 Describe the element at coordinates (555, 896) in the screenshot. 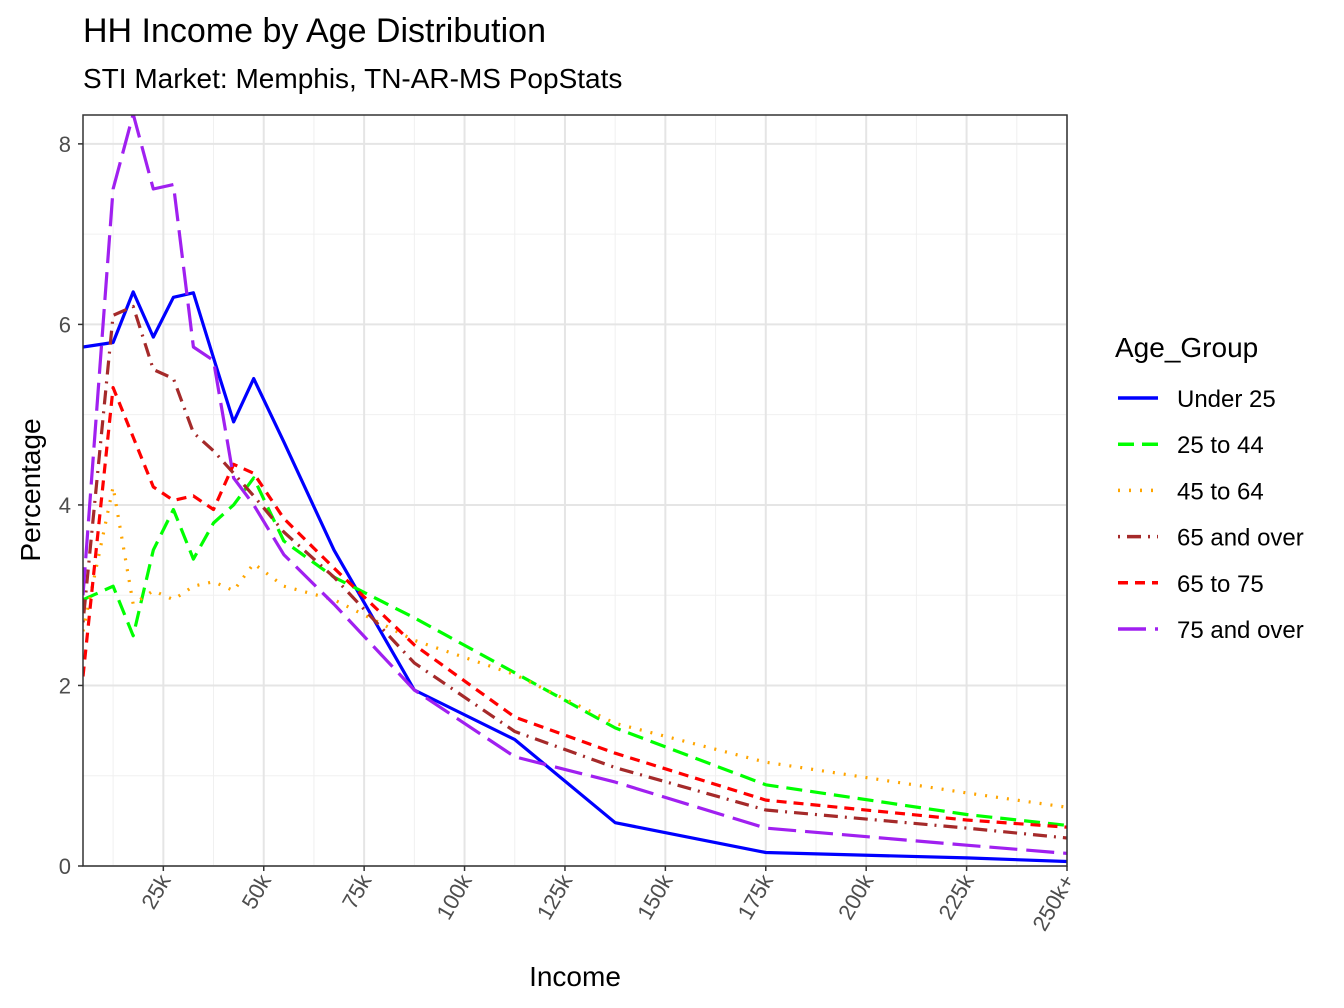

I see `x-tick-label: 125k` at that location.